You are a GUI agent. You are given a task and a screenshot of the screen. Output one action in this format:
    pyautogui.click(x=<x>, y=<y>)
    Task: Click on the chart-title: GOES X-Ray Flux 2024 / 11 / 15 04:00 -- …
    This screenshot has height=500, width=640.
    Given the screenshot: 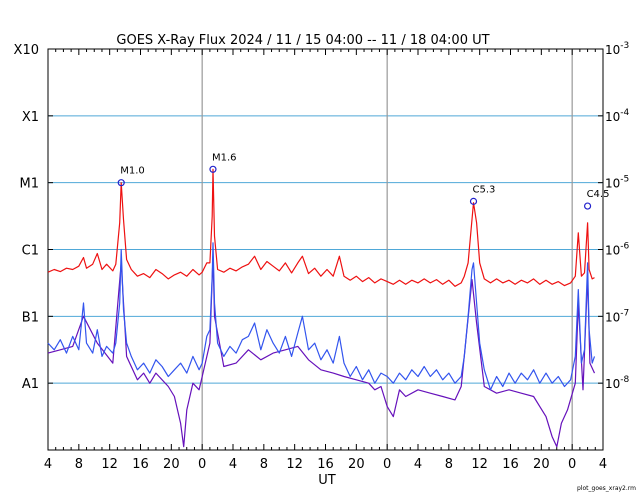 What is the action you would take?
    pyautogui.click(x=302, y=40)
    